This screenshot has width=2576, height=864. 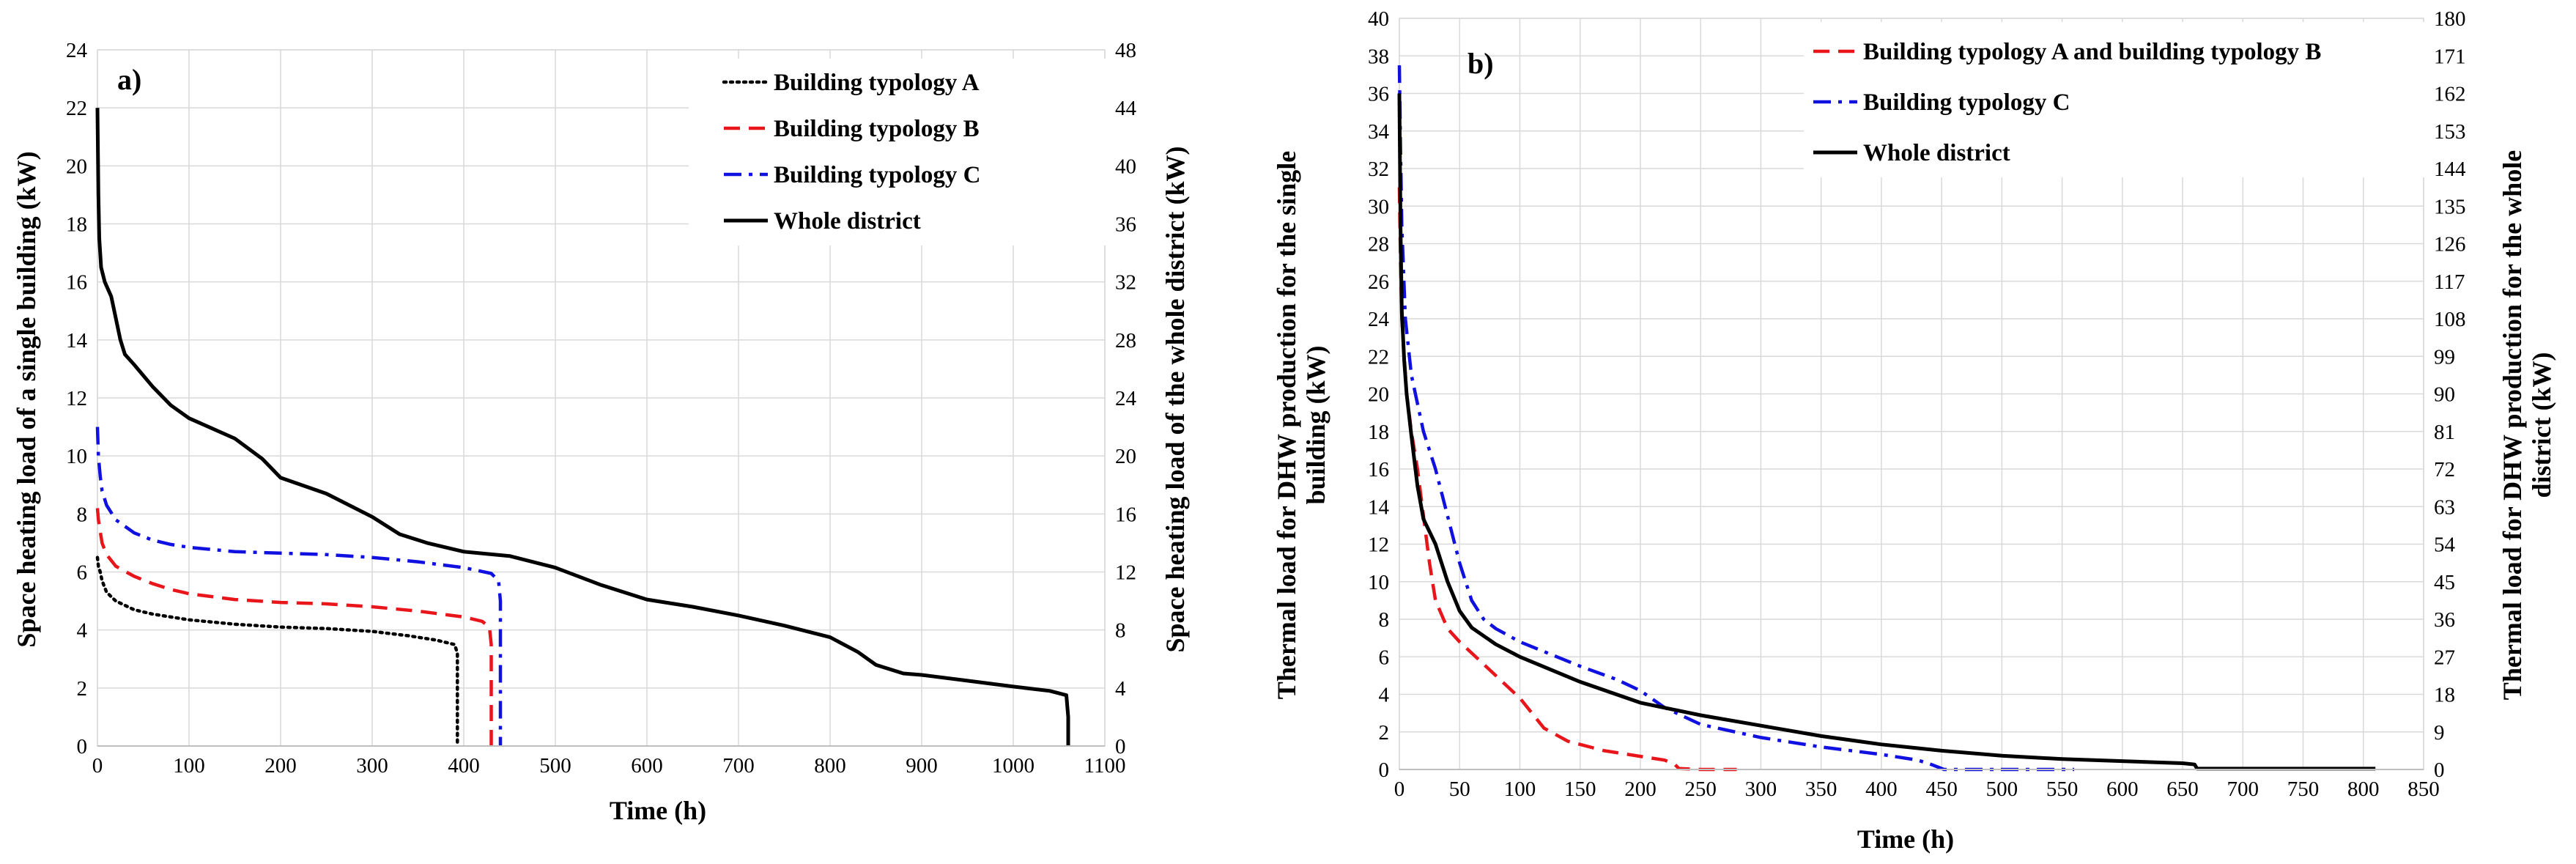 What do you see at coordinates (877, 175) in the screenshot?
I see `legend-label-3: Building typology C` at bounding box center [877, 175].